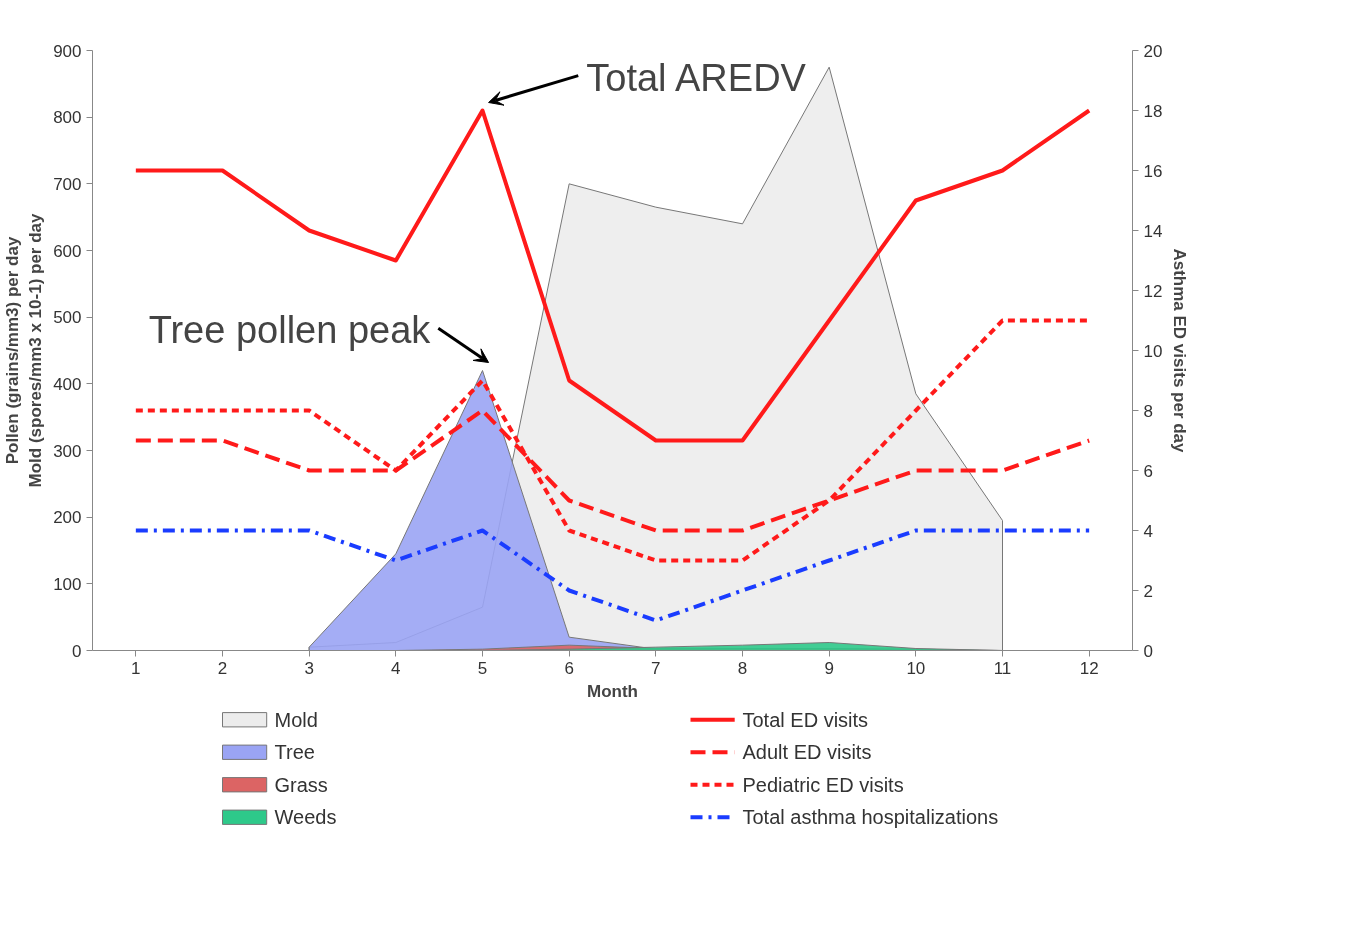 Image resolution: width=1354 pixels, height=936 pixels. Describe the element at coordinates (1180, 351) in the screenshot. I see `y2-axis-title: Asthma ED visits per day` at that location.